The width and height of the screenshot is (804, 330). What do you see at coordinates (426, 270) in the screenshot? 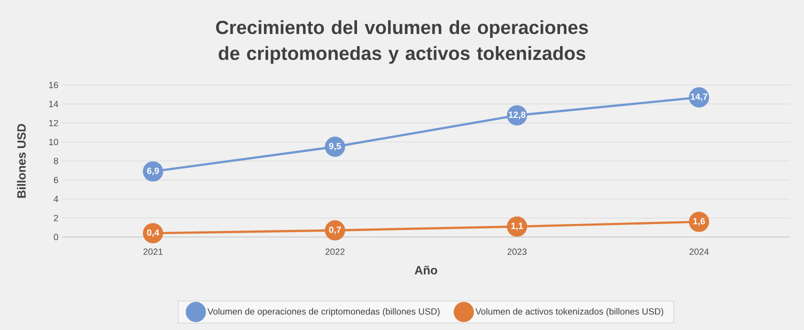
I see `x-axis-title: Año` at bounding box center [426, 270].